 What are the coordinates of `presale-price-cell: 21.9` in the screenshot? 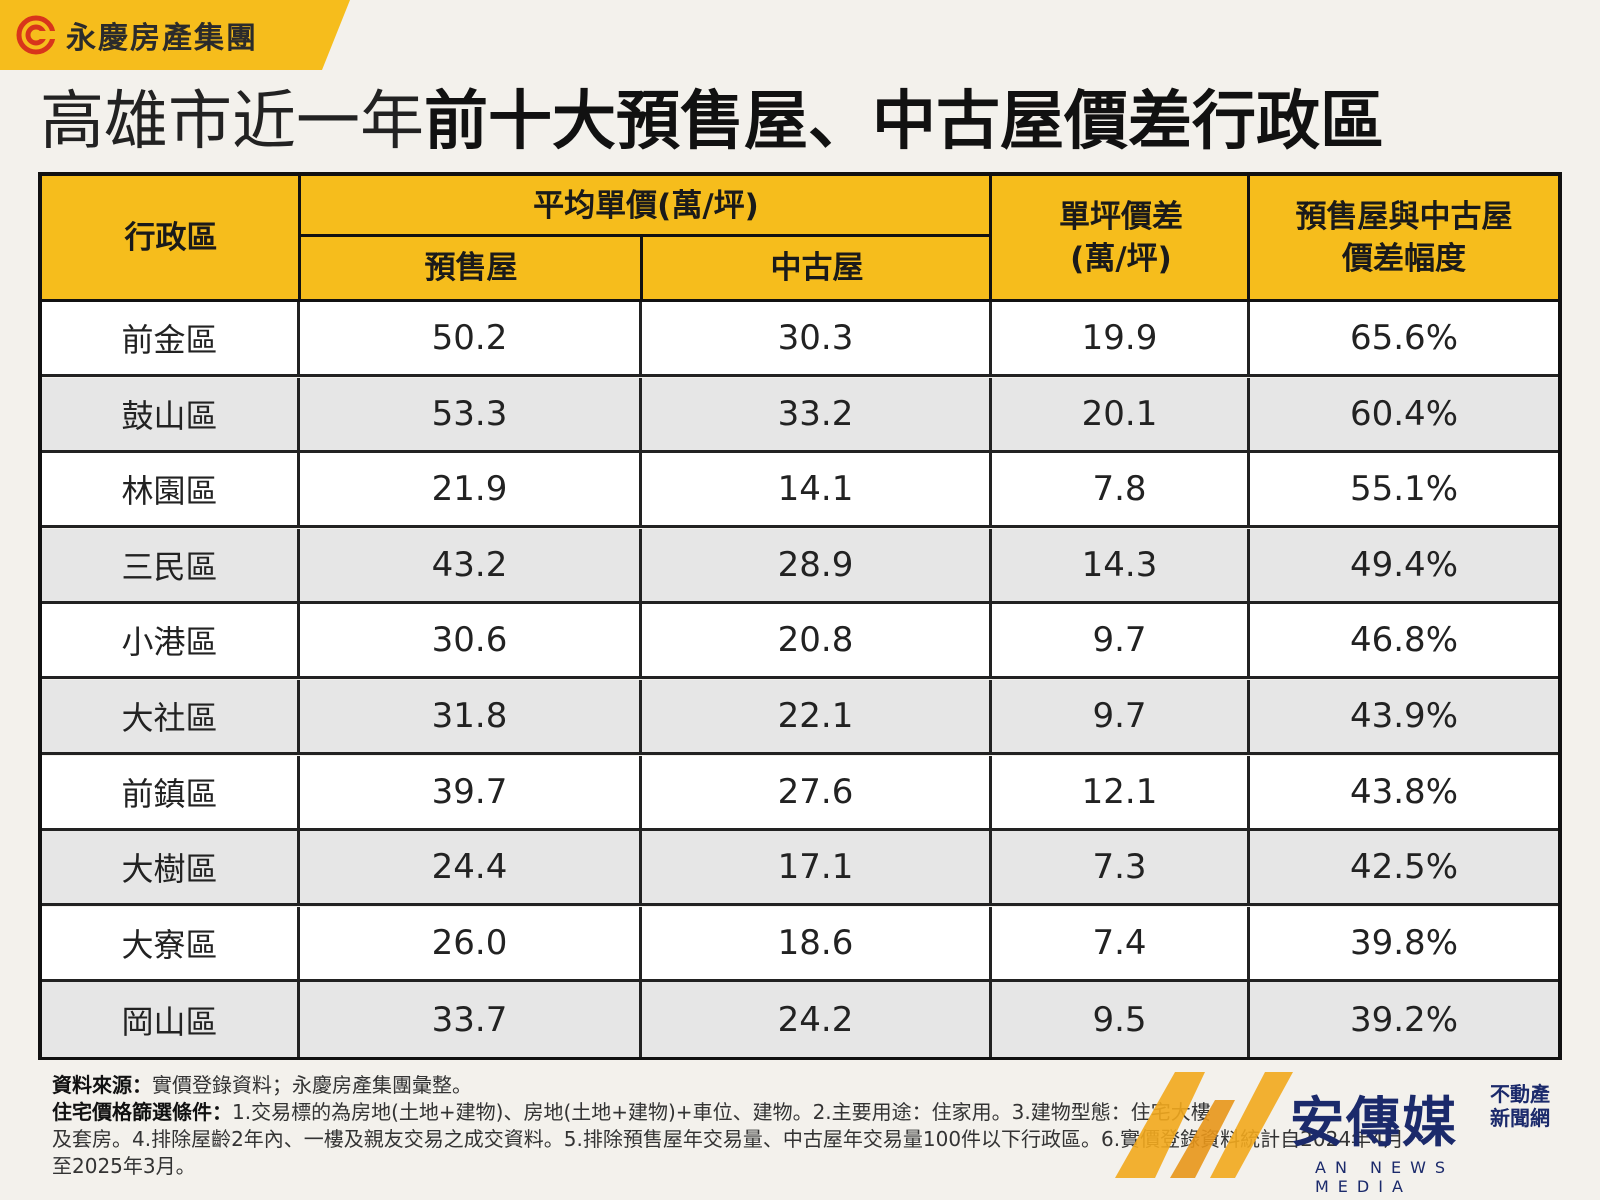 It's located at (471, 489).